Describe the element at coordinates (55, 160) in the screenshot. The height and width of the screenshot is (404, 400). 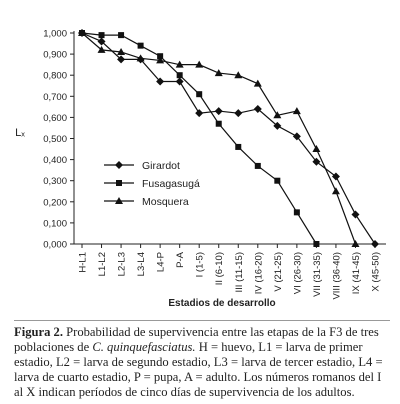
I see `y-tick-label: 0,400` at that location.